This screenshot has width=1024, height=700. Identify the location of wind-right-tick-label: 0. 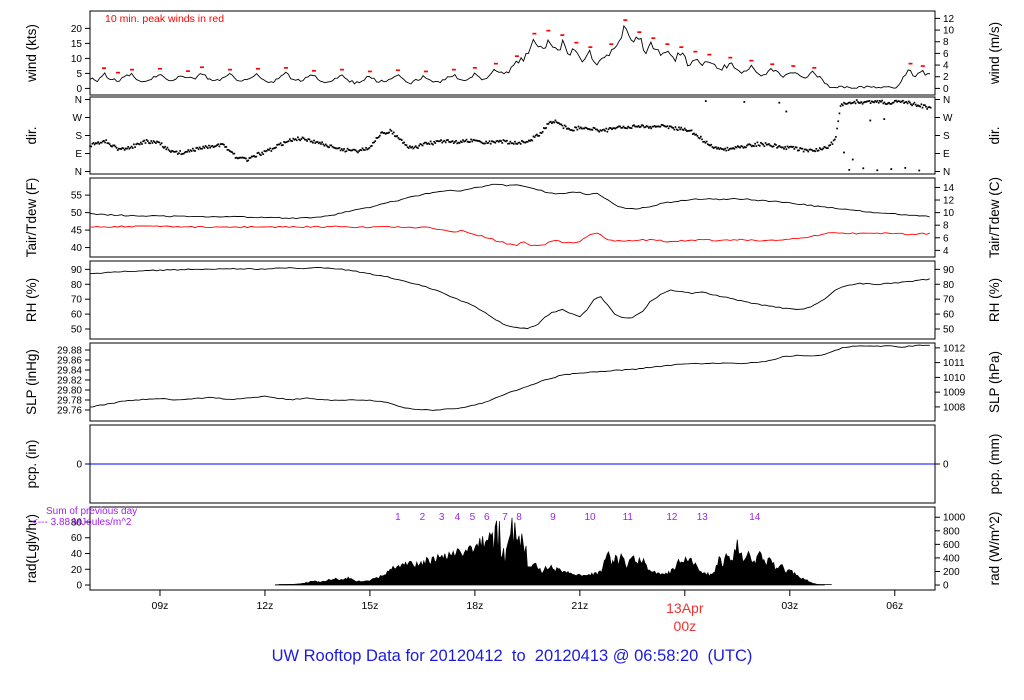
(946, 89).